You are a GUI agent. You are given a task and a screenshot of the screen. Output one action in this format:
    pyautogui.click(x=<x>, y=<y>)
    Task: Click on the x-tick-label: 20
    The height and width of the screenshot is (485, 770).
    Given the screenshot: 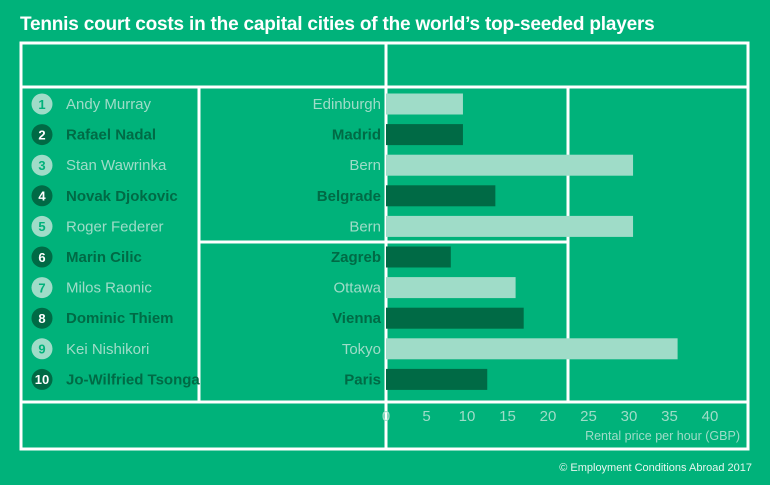 What is the action you would take?
    pyautogui.click(x=548, y=416)
    